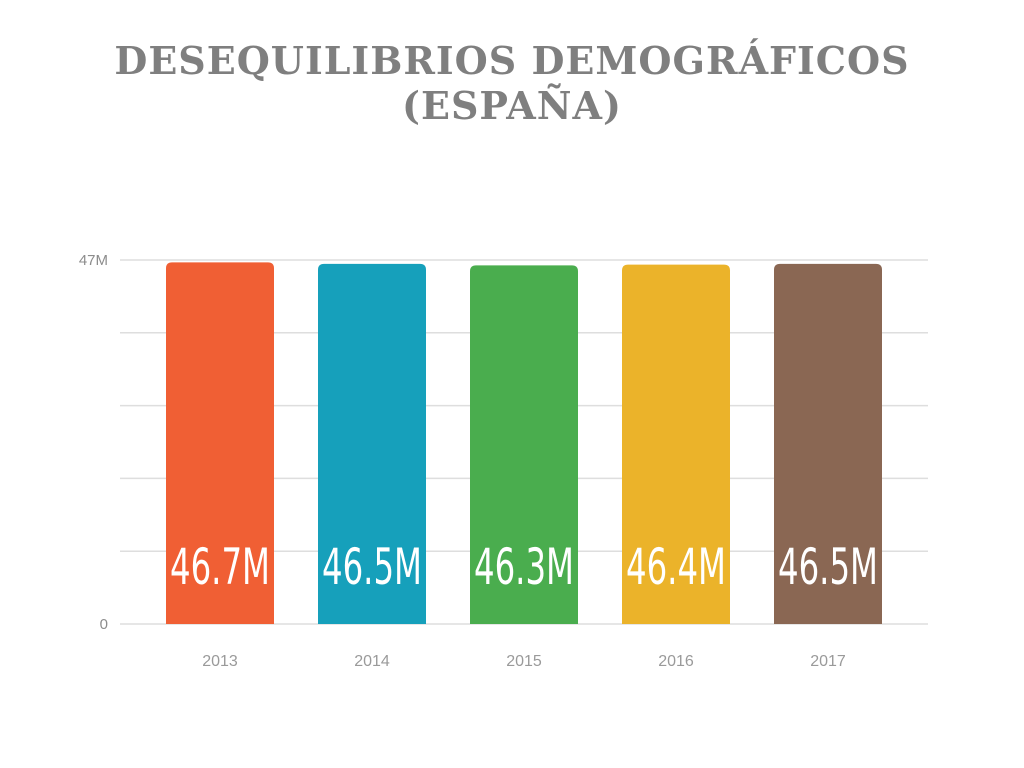 This screenshot has height=768, width=1024. Describe the element at coordinates (524, 661) in the screenshot. I see `x-tick-label: 2015` at that location.